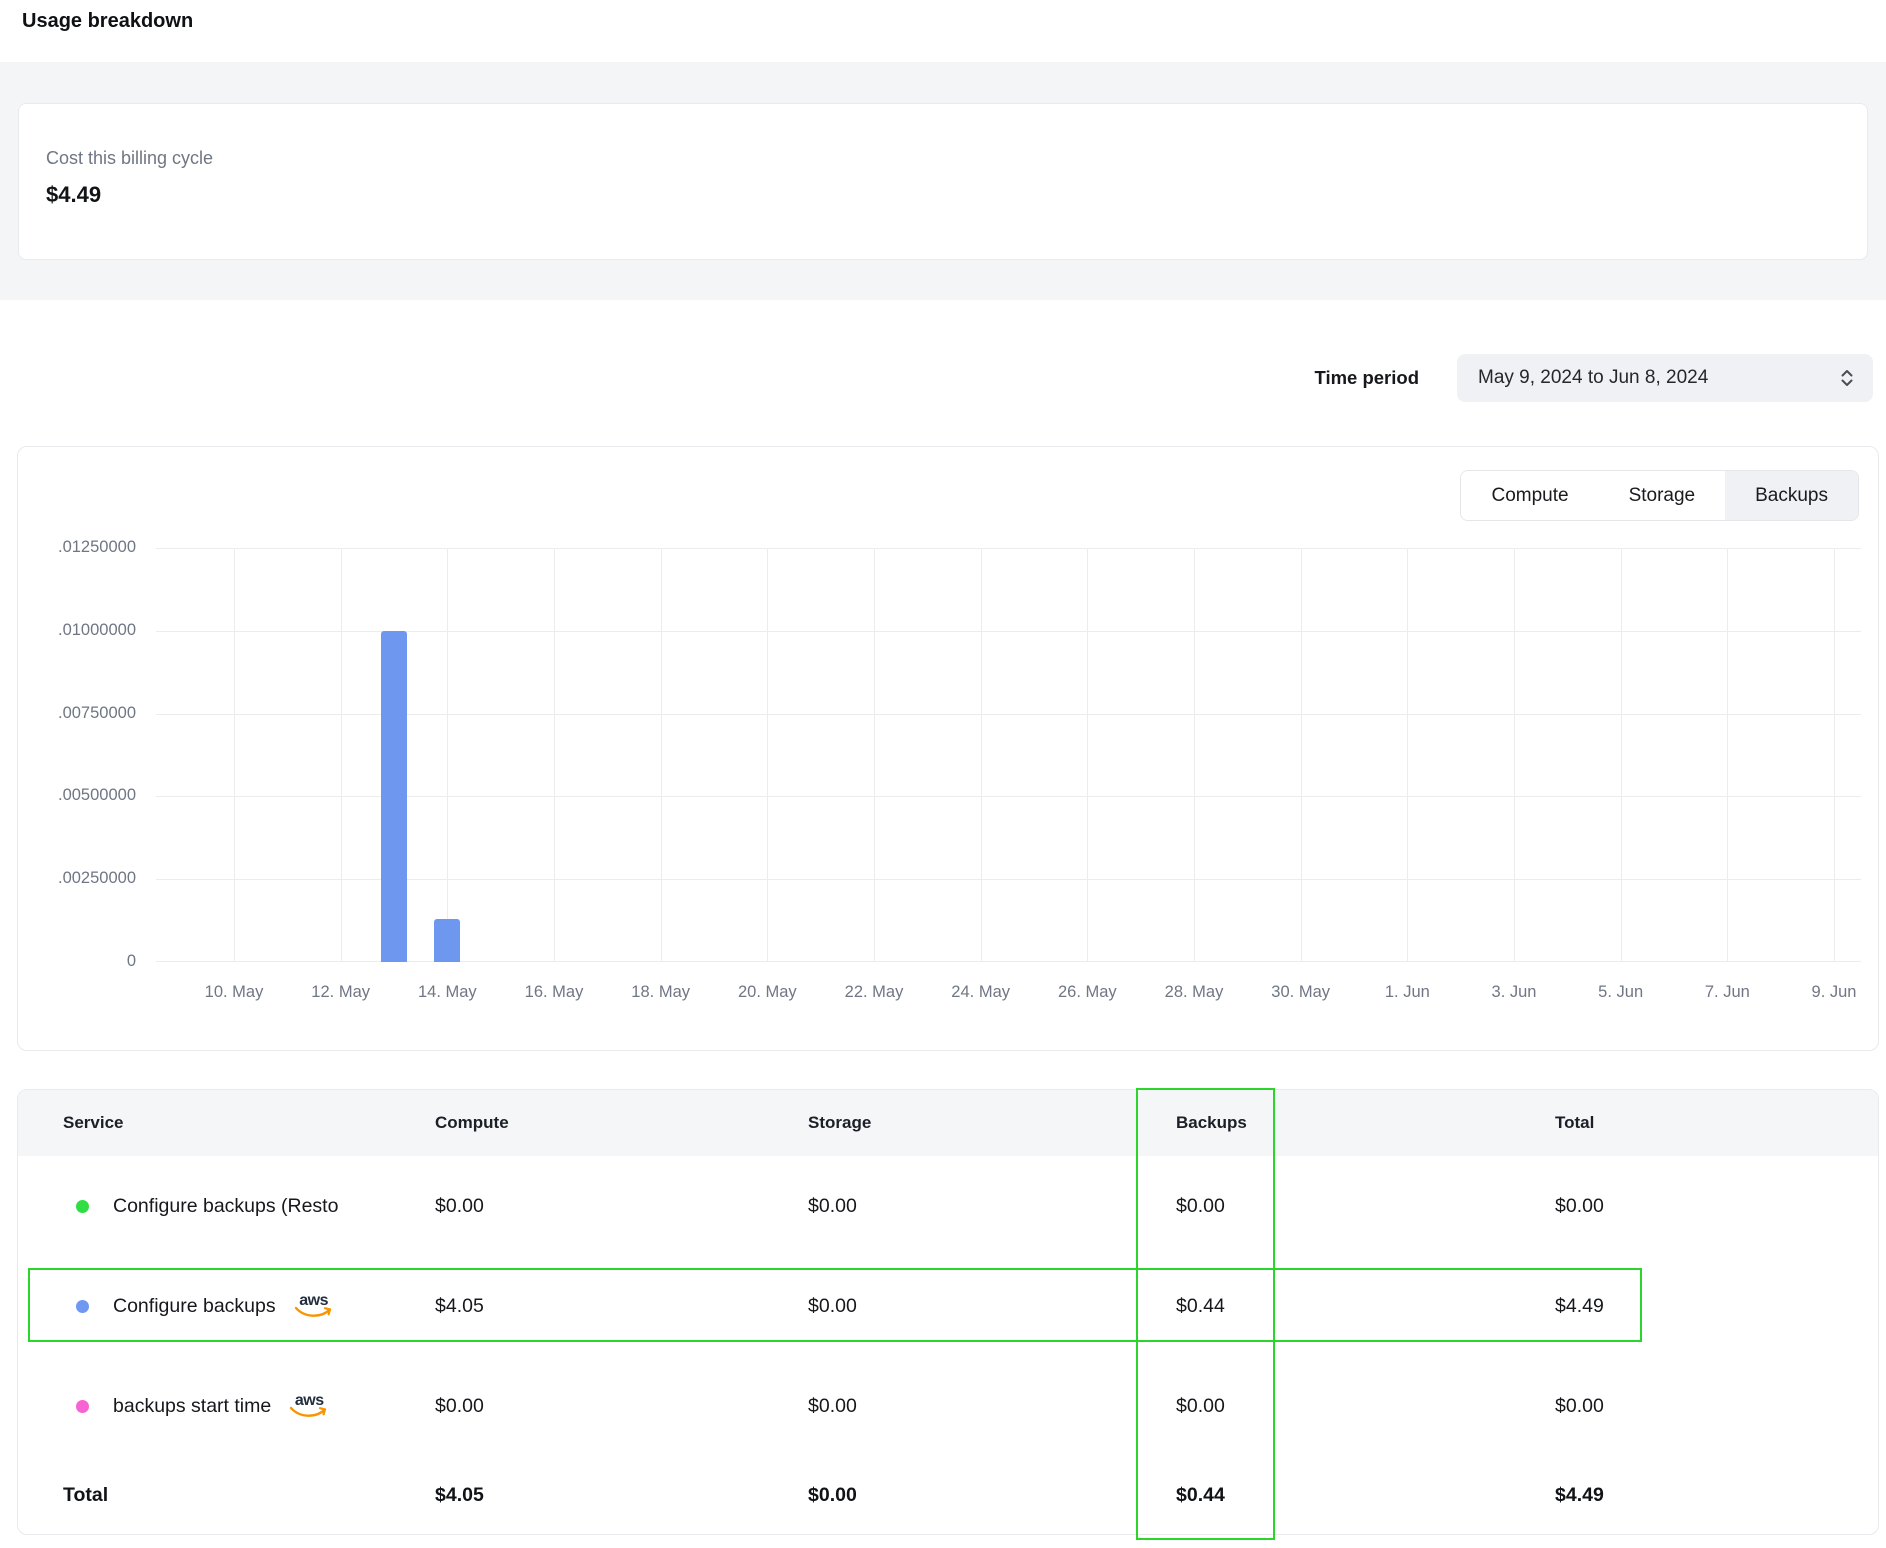  Describe the element at coordinates (472, 1122) in the screenshot. I see `column-header-compute: Compute` at that location.